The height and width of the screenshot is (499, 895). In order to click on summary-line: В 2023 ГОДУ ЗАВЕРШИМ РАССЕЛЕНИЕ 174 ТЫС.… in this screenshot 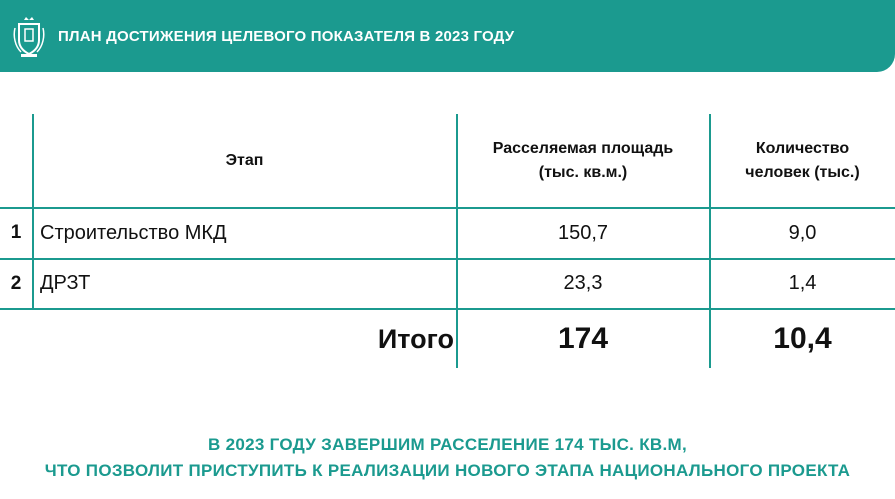, I will do `click(447, 444)`.